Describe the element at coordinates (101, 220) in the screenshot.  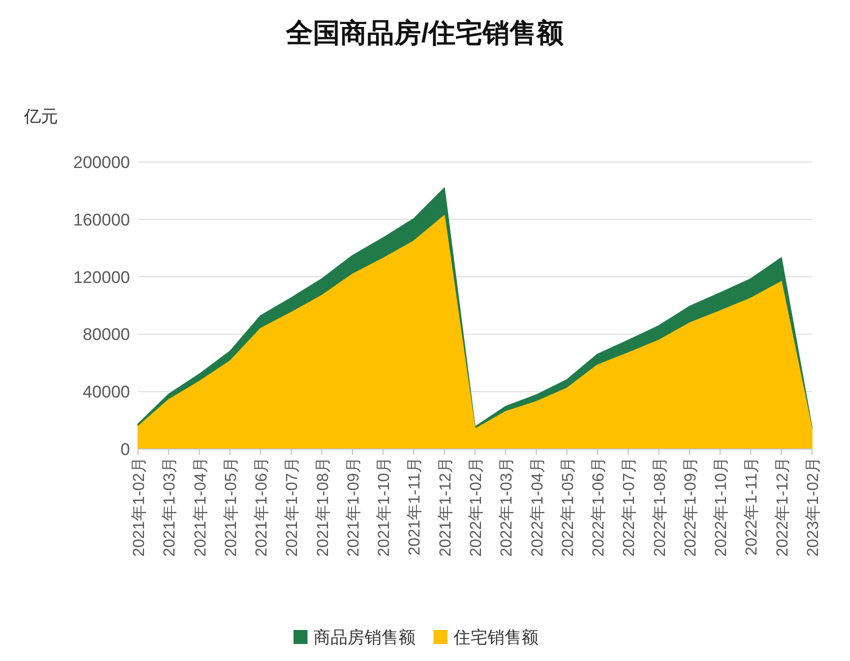
I see `y-tick-label: 160000` at that location.